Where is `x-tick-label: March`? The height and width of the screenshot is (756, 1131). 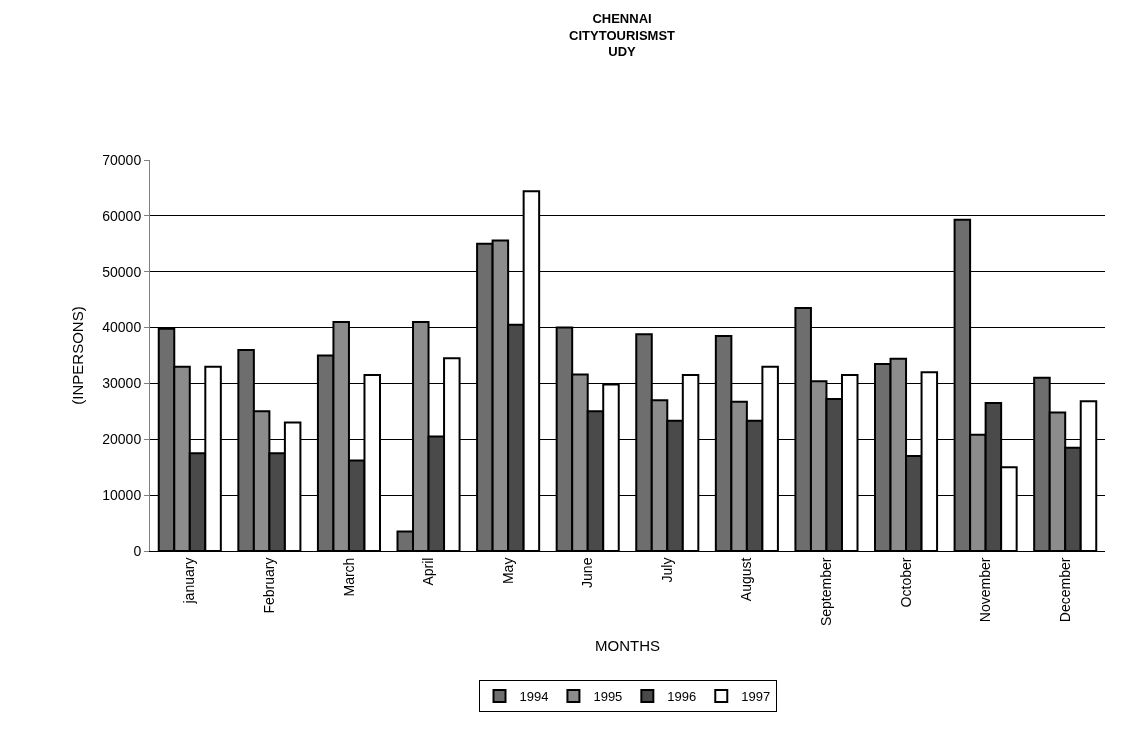 x-tick-label: March is located at coordinates (348, 577).